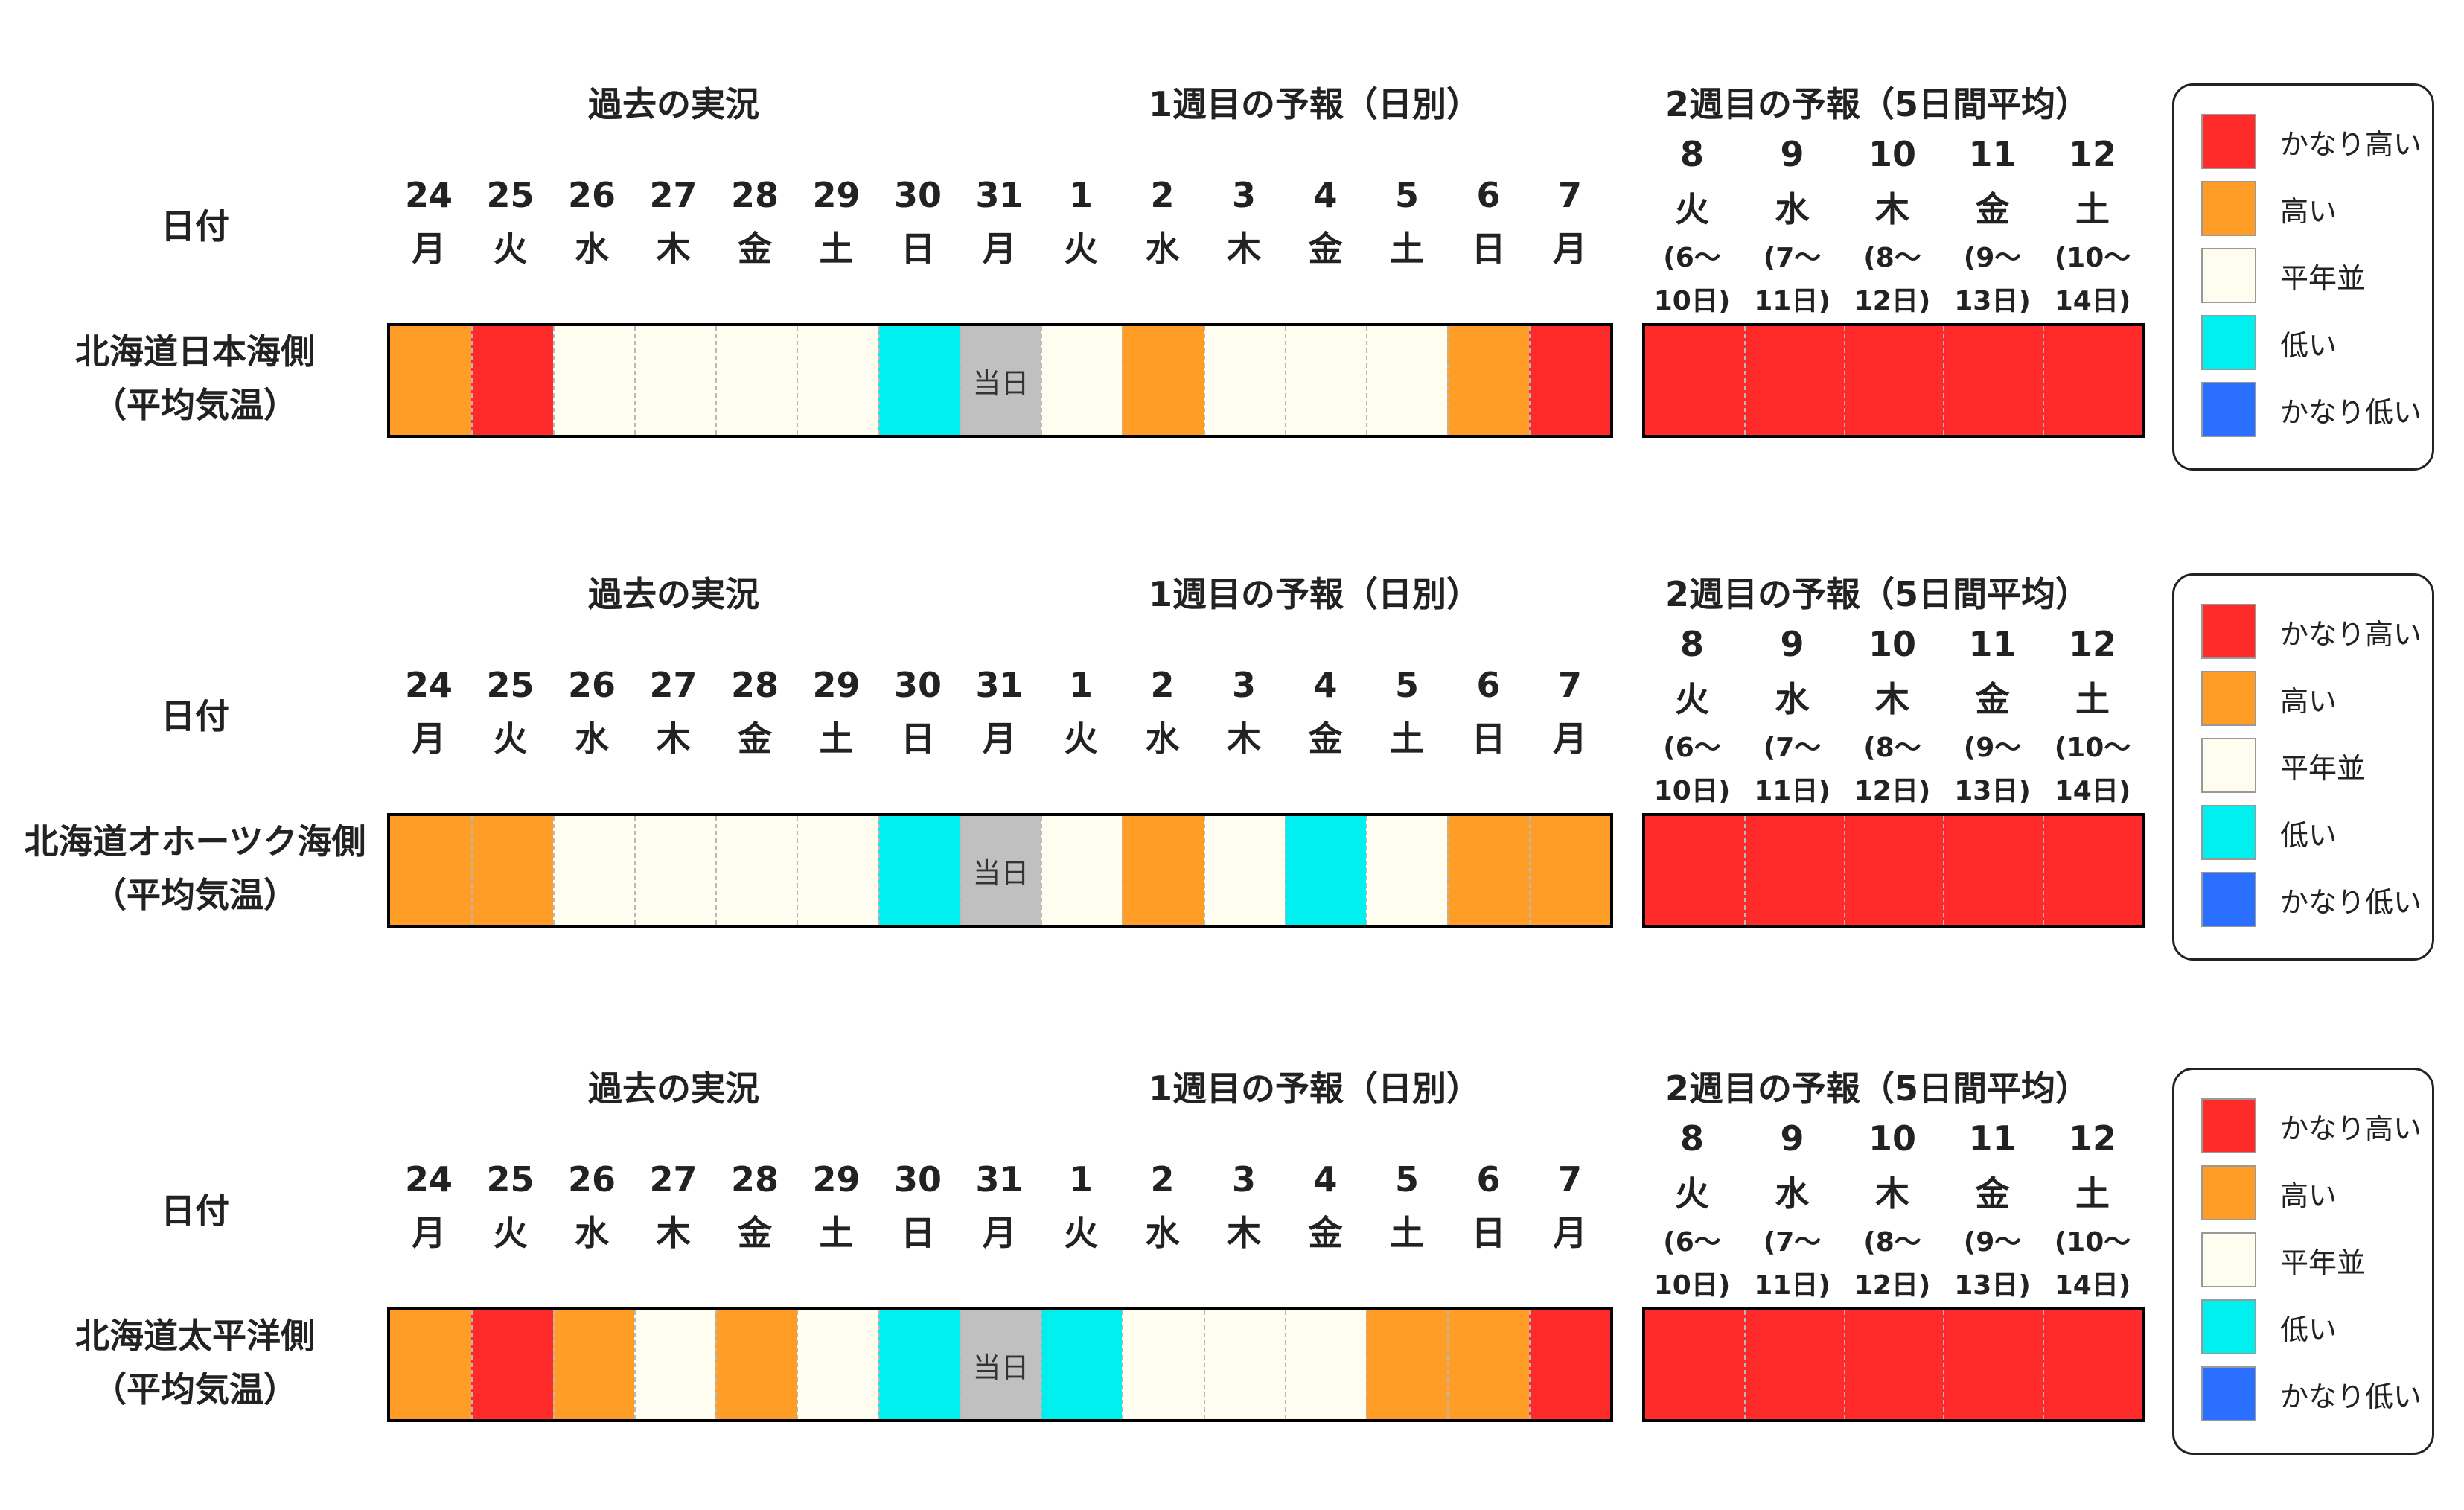  Describe the element at coordinates (1489, 1233) in the screenshot. I see `day-weekday: 日` at that location.